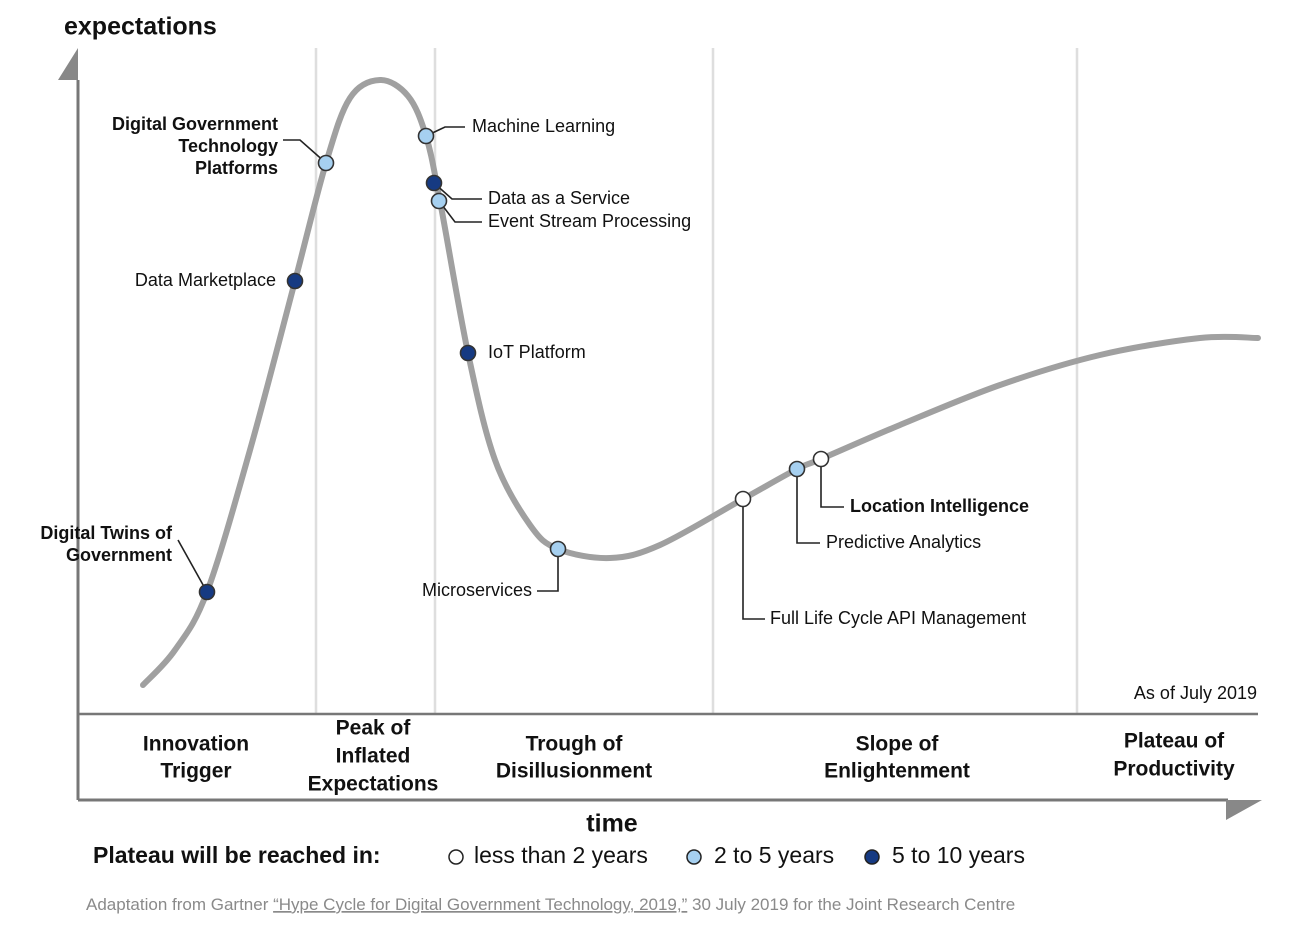 The width and height of the screenshot is (1296, 930). What do you see at coordinates (1174, 741) in the screenshot?
I see `phase-label: Plateau of` at bounding box center [1174, 741].